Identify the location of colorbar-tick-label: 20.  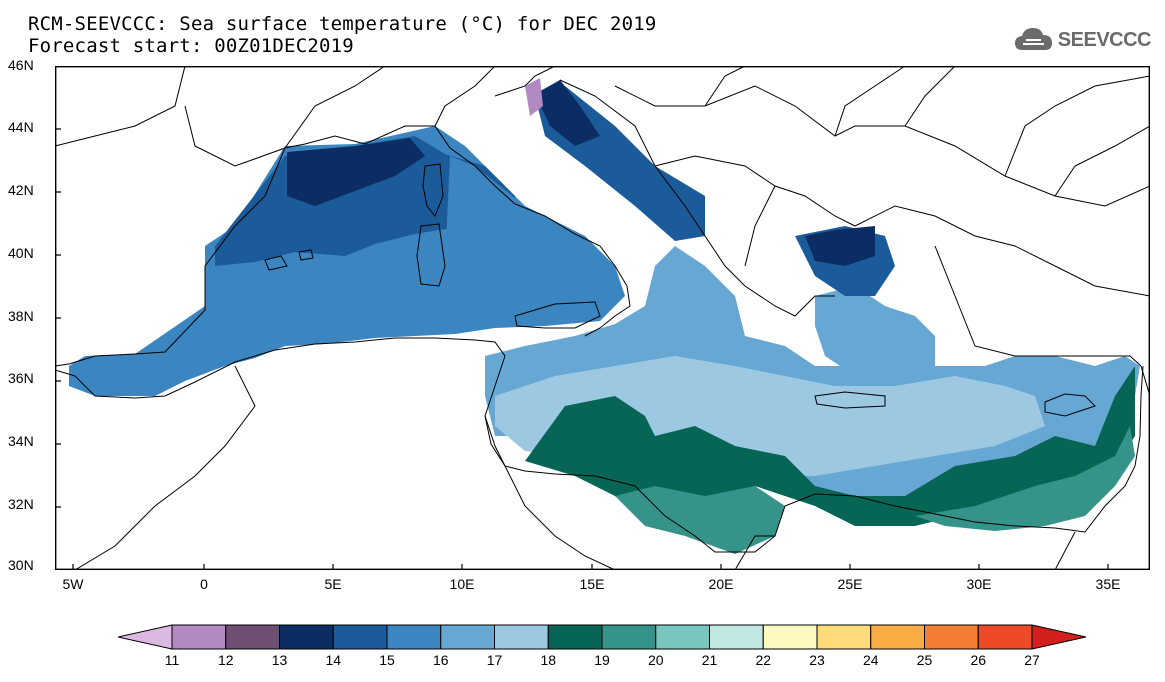
(655, 660).